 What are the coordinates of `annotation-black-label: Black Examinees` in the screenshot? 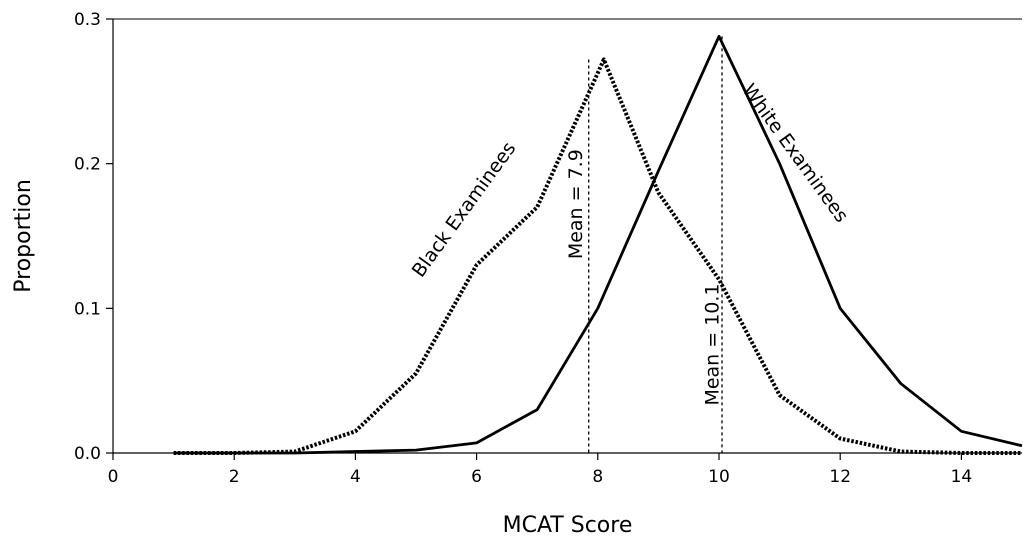 It's located at (464, 210).